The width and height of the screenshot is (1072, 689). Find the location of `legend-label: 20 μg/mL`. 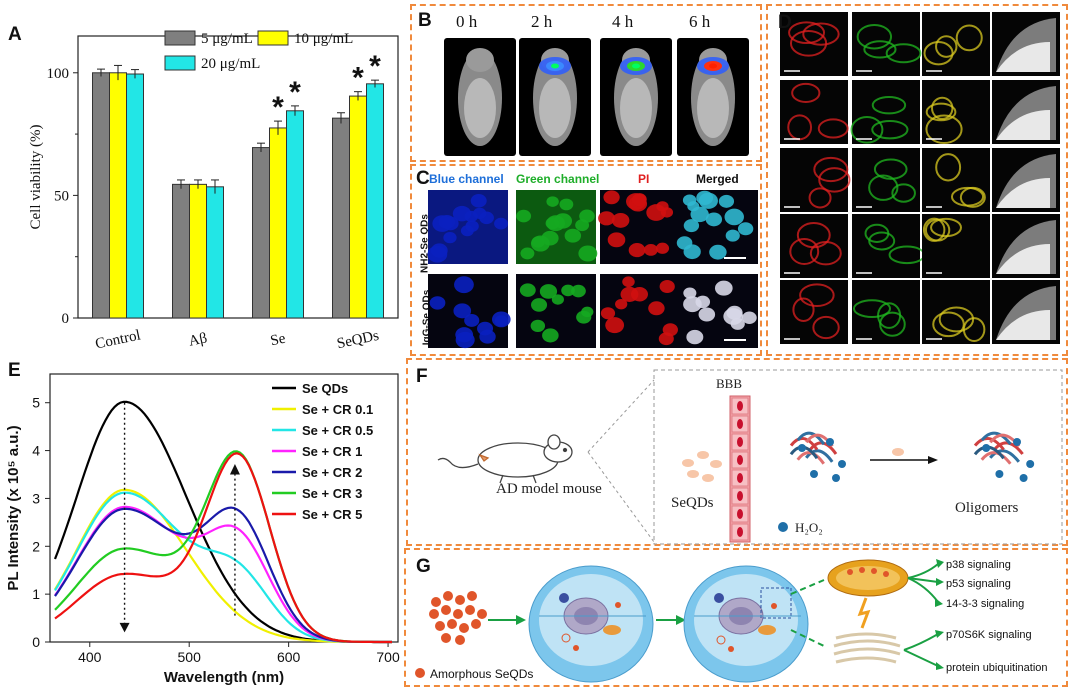

legend-label: 20 μg/mL is located at coordinates (230, 64).